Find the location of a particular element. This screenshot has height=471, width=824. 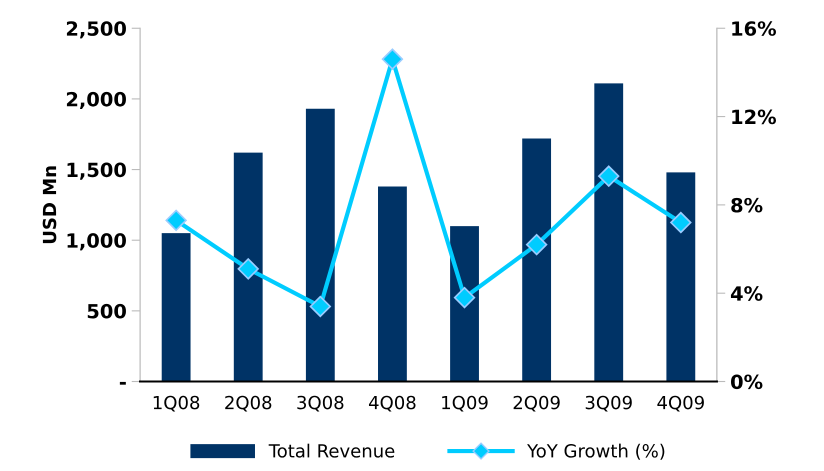

y2-tick-label: 0% is located at coordinates (746, 382).